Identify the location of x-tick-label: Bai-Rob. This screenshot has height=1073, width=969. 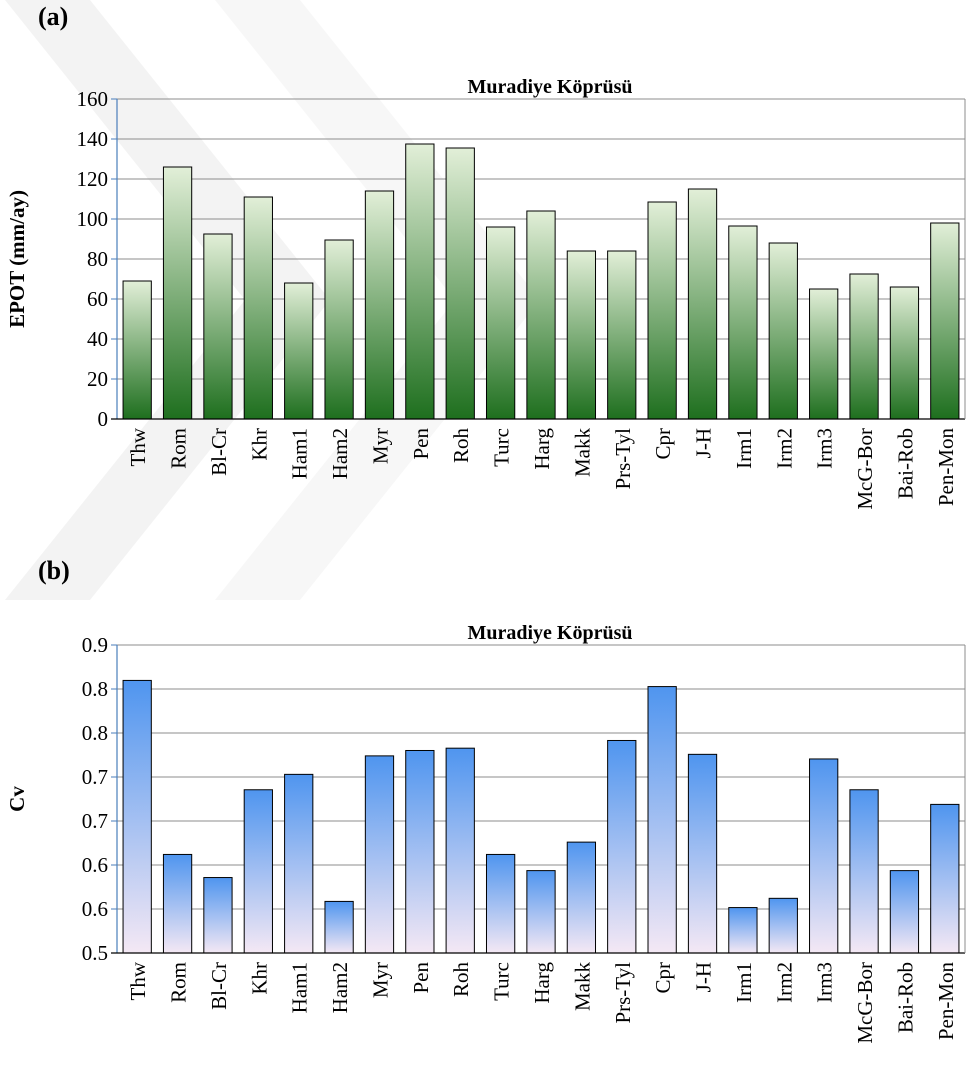
(905, 997).